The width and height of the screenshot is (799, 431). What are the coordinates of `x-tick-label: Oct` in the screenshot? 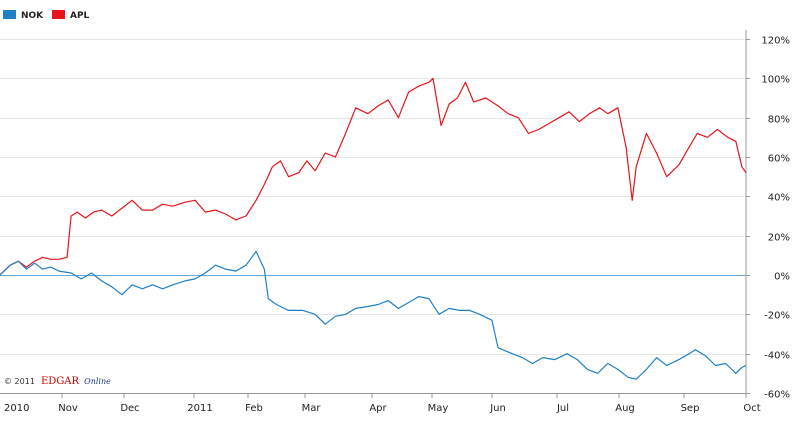 It's located at (751, 408).